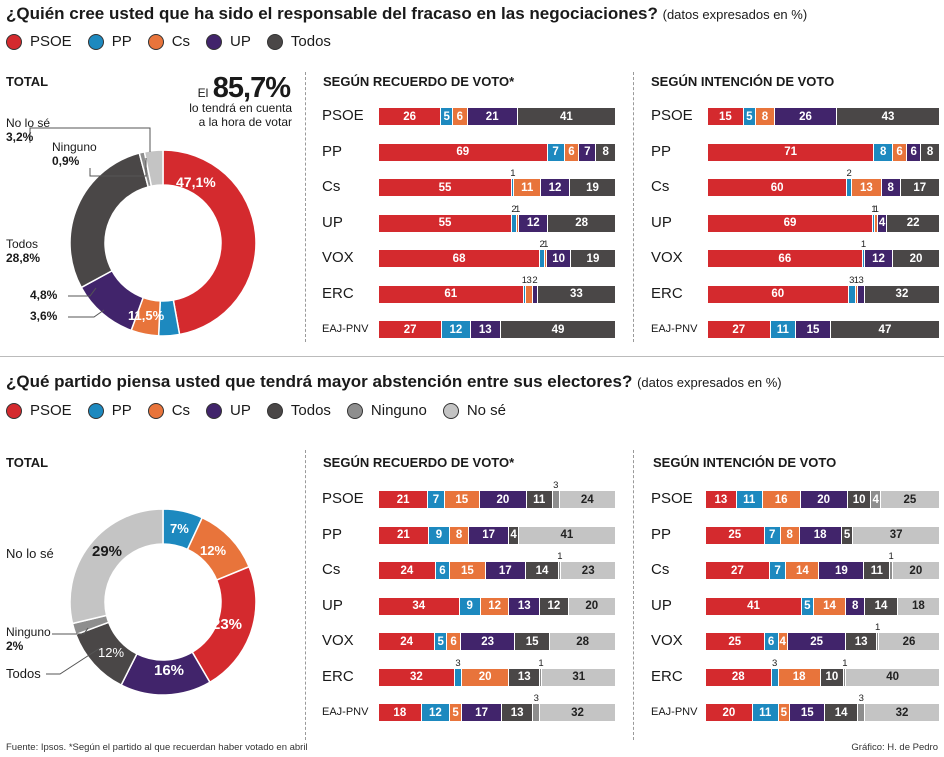 This screenshot has width=944, height=757. What do you see at coordinates (27, 462) in the screenshot?
I see `q2-total-label: TOTAL` at bounding box center [27, 462].